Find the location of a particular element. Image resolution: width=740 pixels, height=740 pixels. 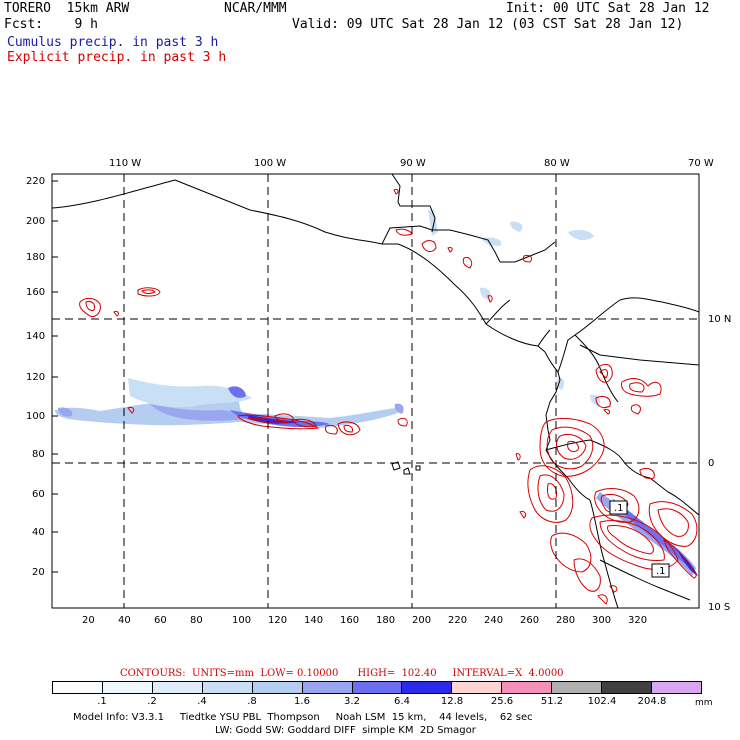

color-bar-label: 3.2 is located at coordinates (352, 701).